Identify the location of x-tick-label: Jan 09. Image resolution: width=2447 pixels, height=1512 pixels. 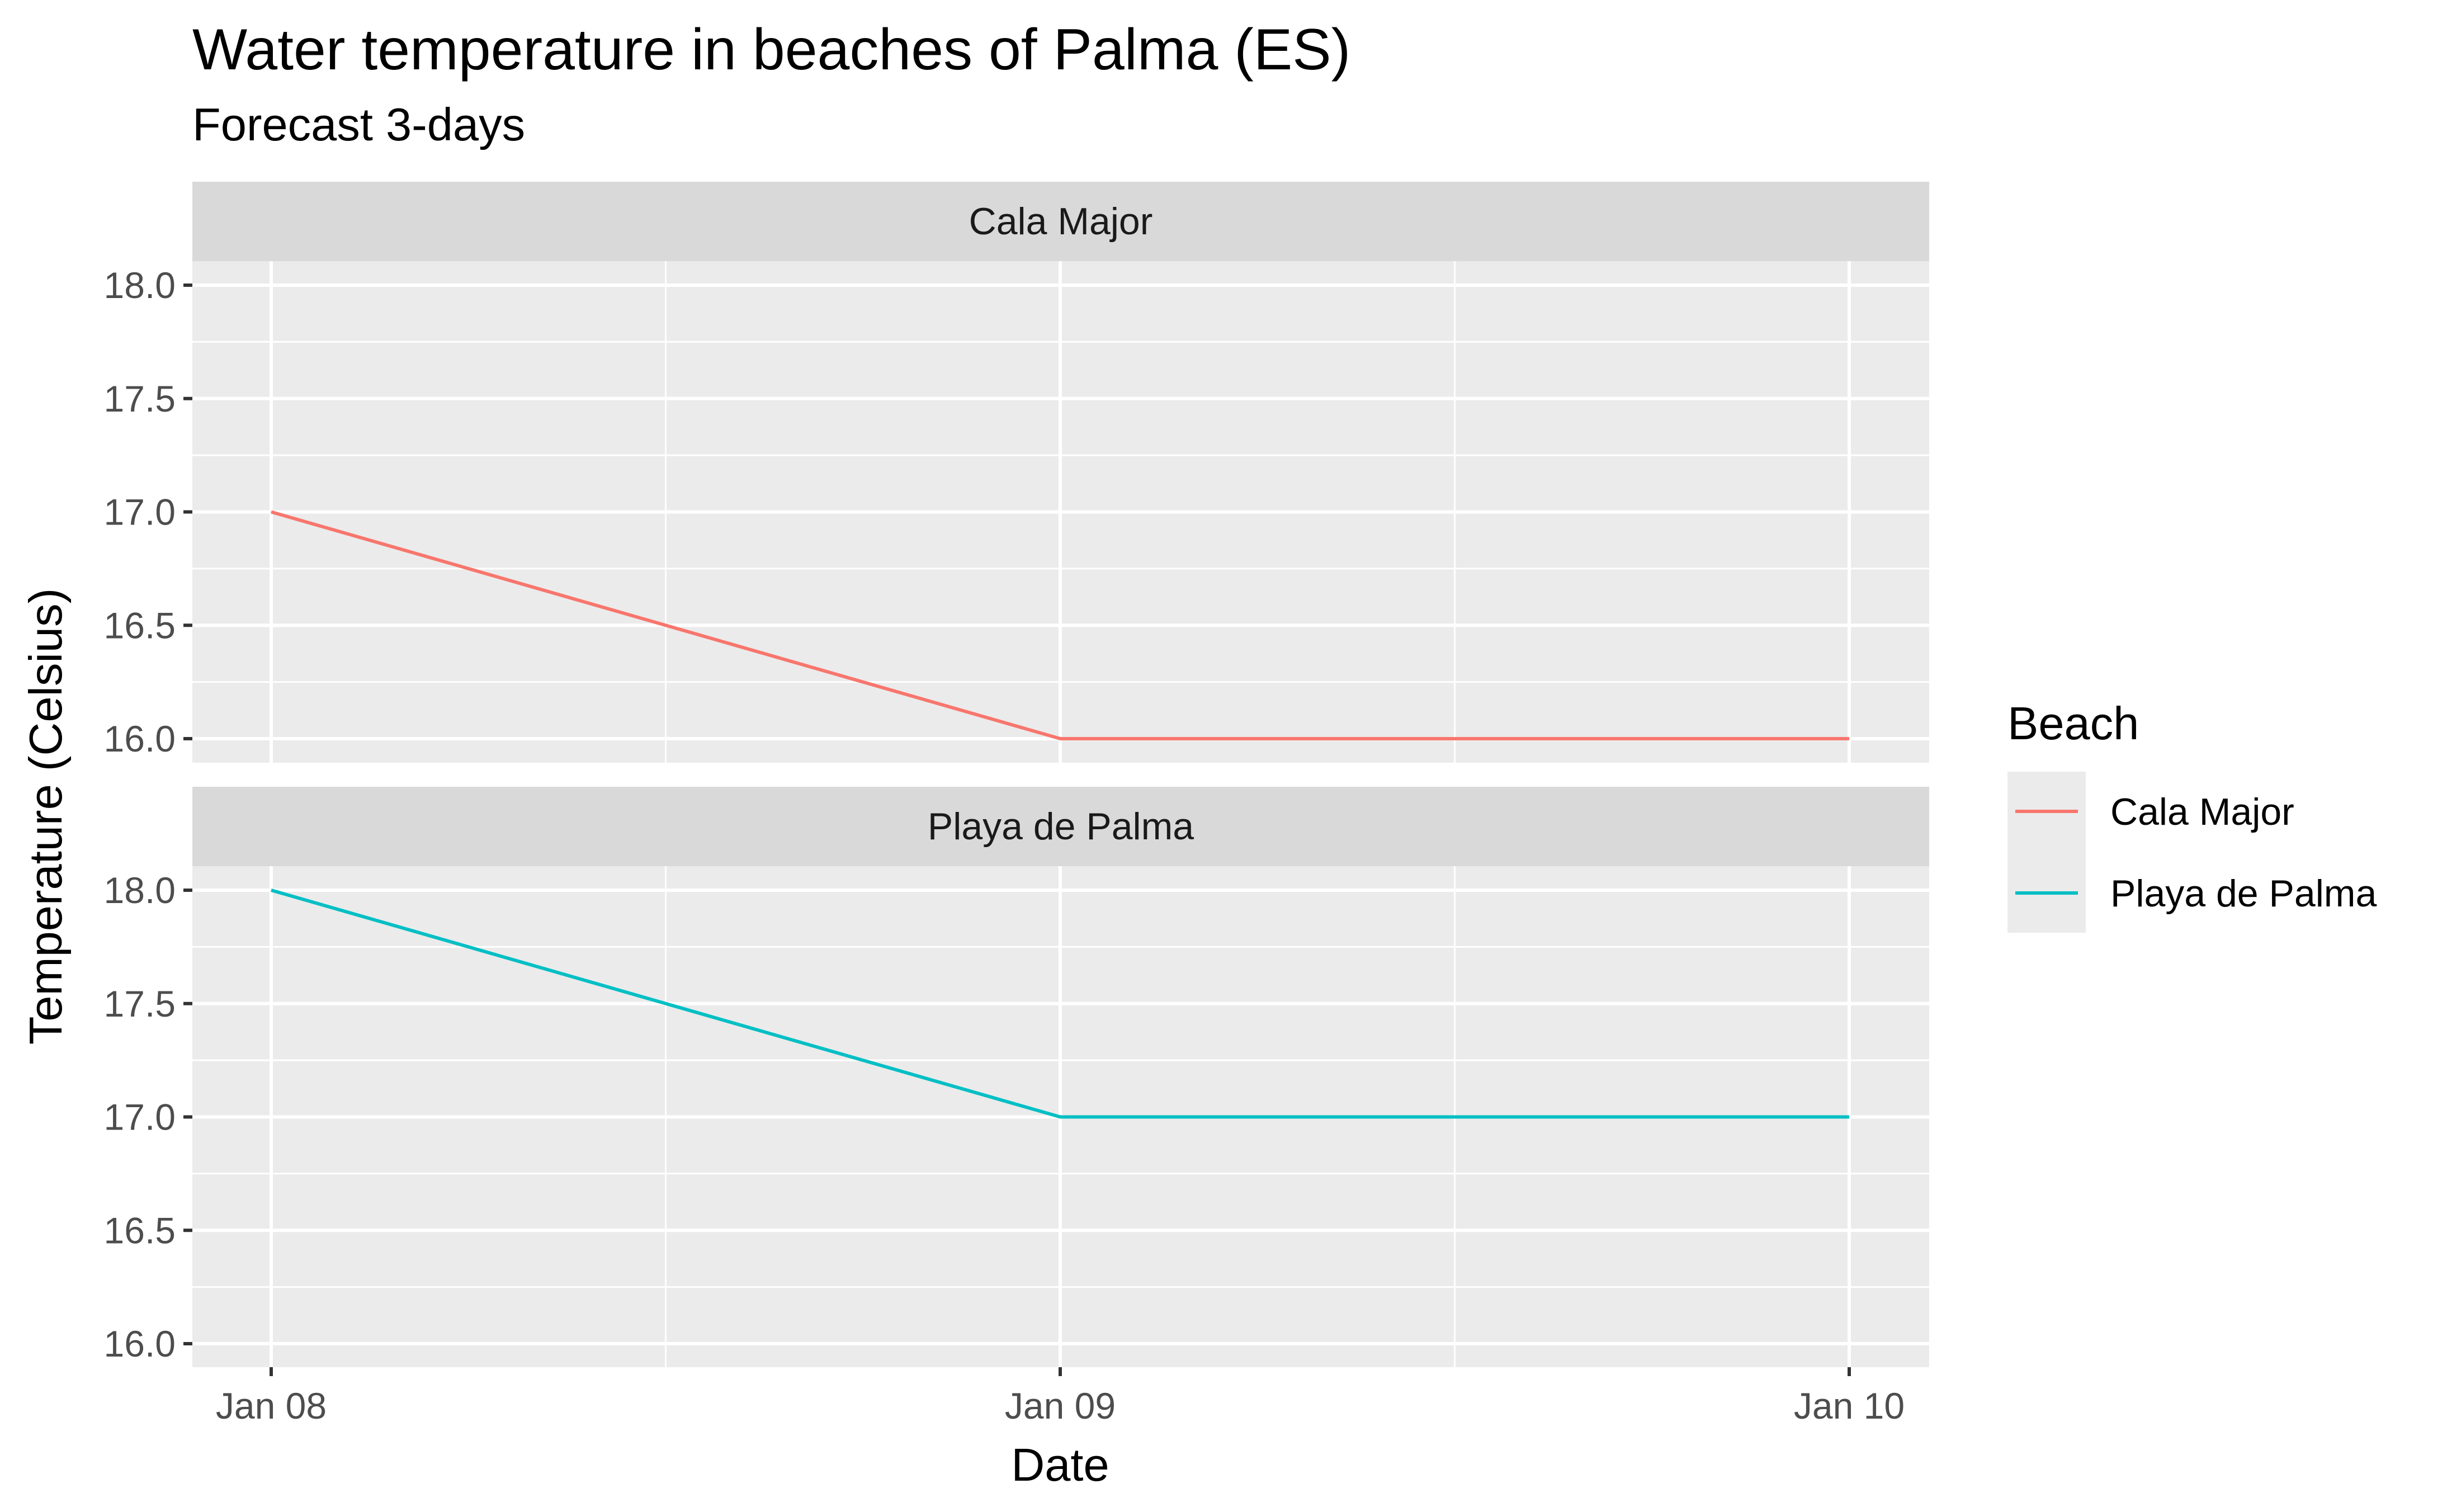
(1061, 1405).